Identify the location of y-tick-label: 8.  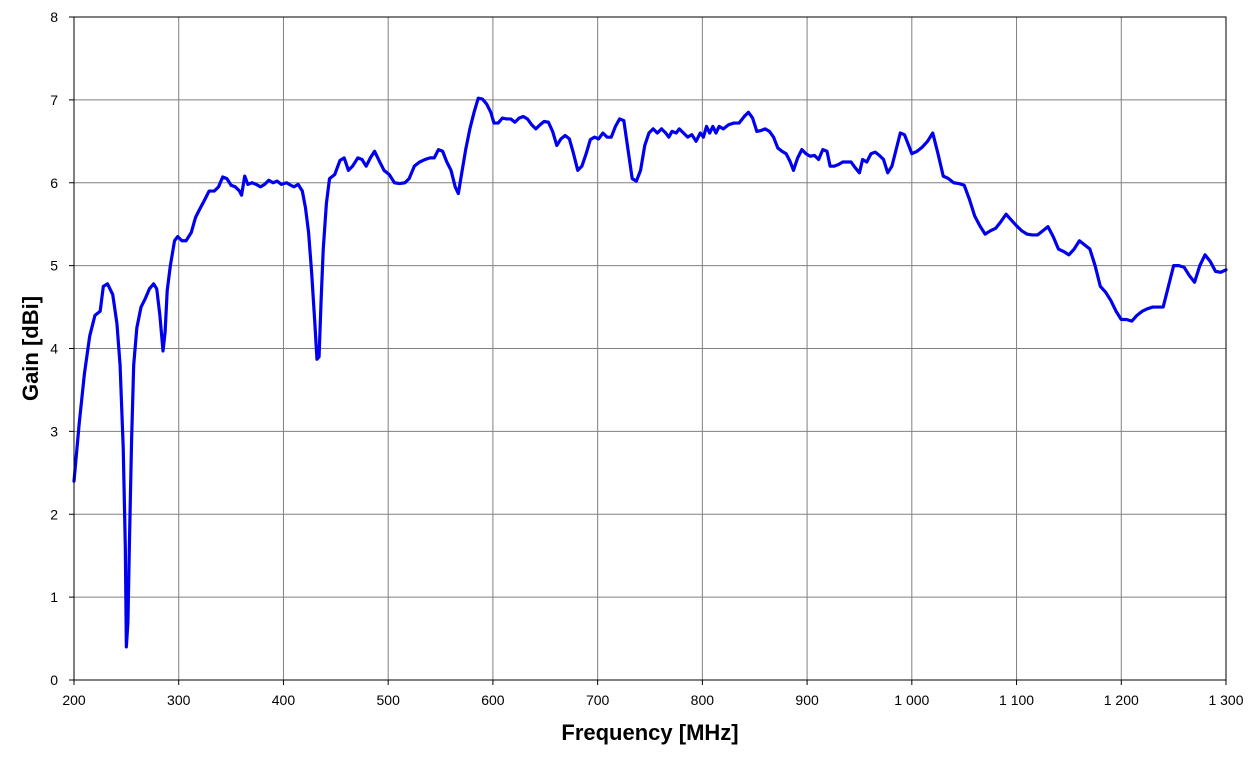
(54, 17).